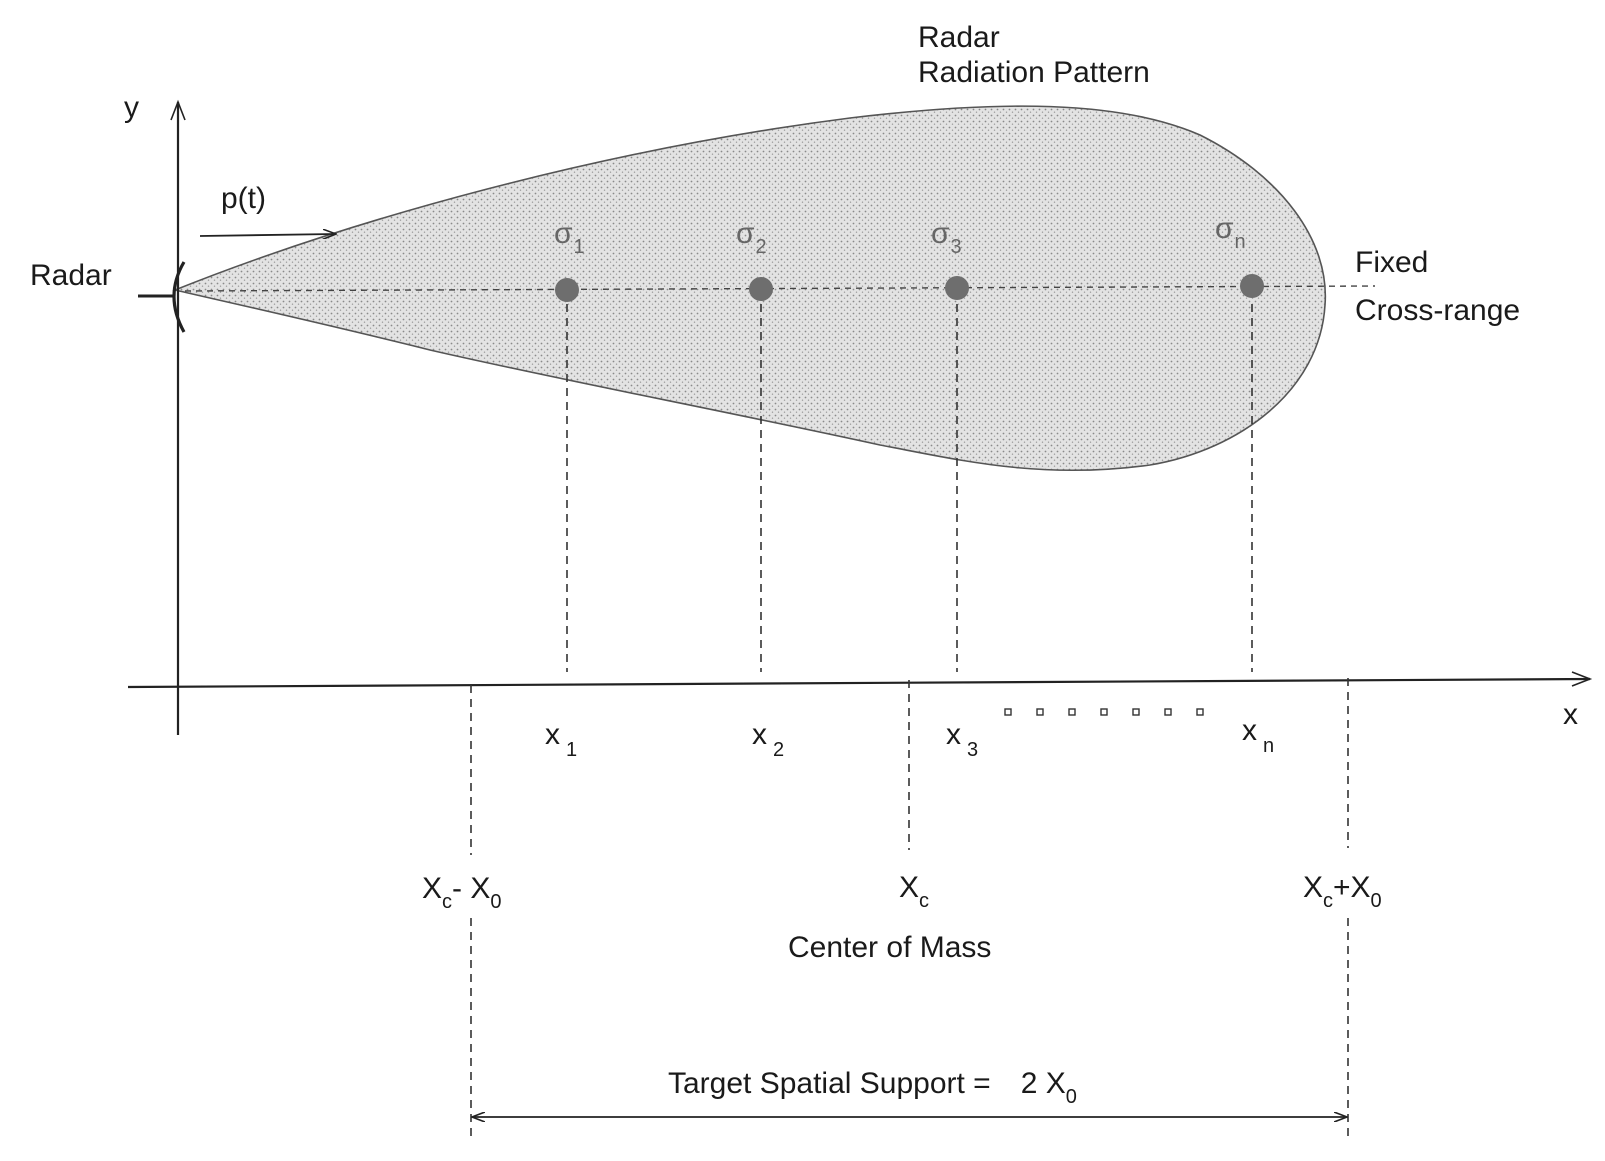  I want to click on pulse-label: p(t), so click(243, 198).